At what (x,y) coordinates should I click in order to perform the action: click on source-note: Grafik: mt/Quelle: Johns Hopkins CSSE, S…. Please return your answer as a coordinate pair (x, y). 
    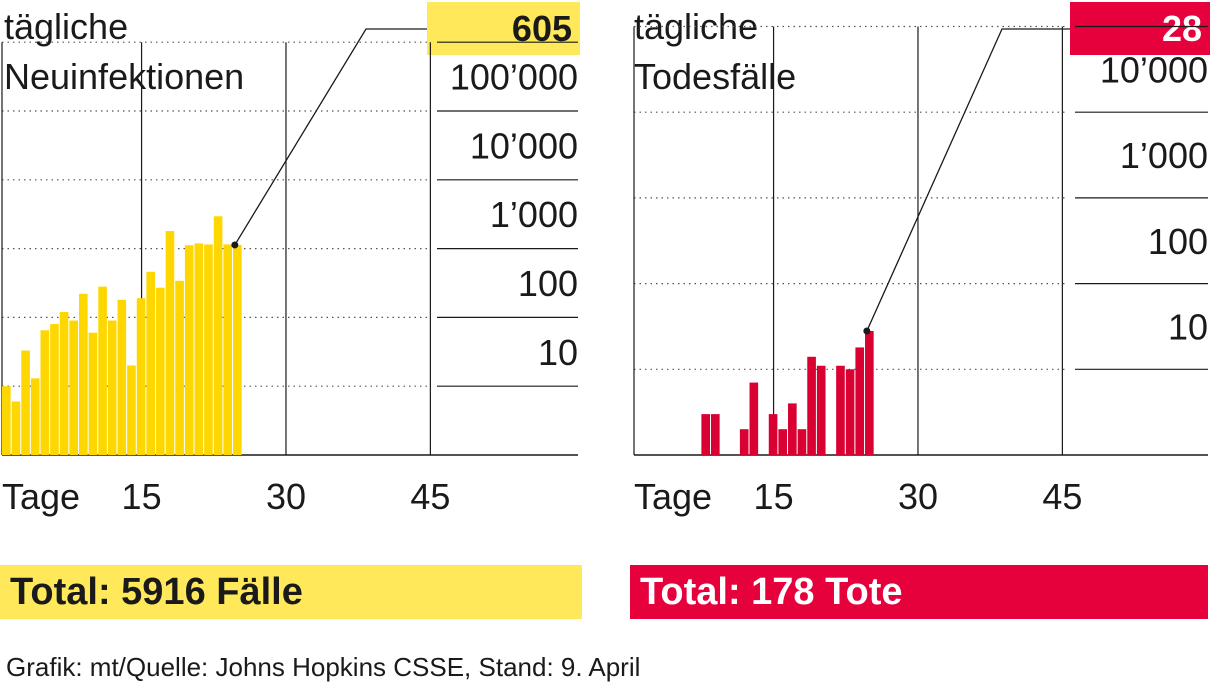
    Looking at the image, I should click on (323, 667).